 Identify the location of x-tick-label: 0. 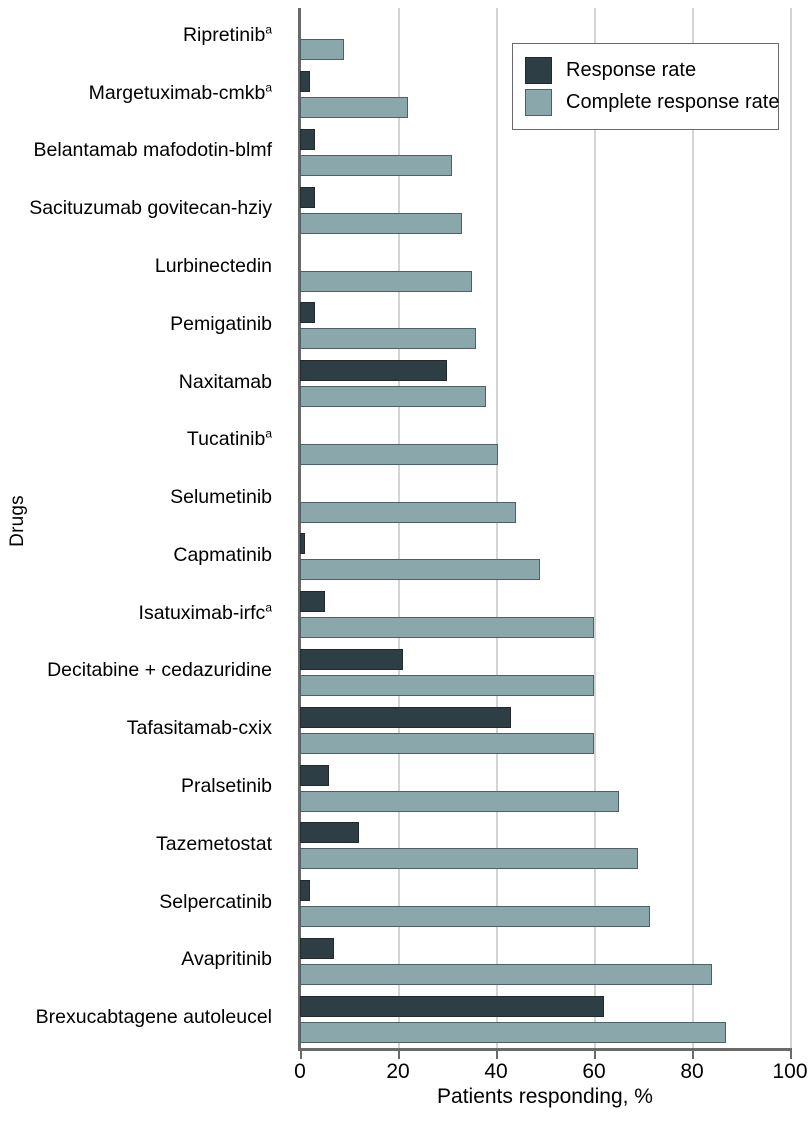
(300, 1071).